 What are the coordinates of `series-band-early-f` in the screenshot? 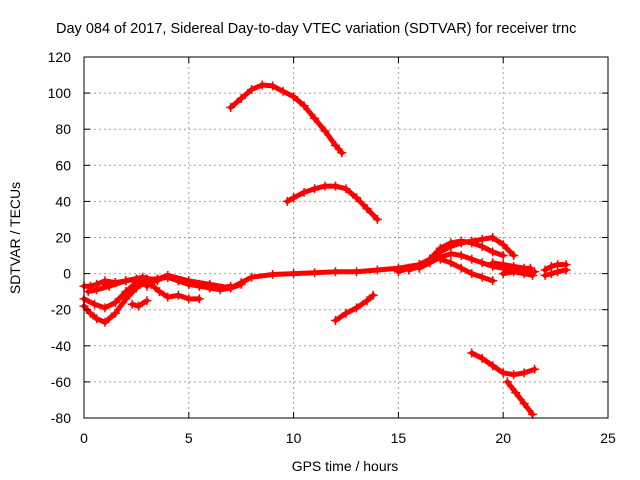 It's located at (139, 303).